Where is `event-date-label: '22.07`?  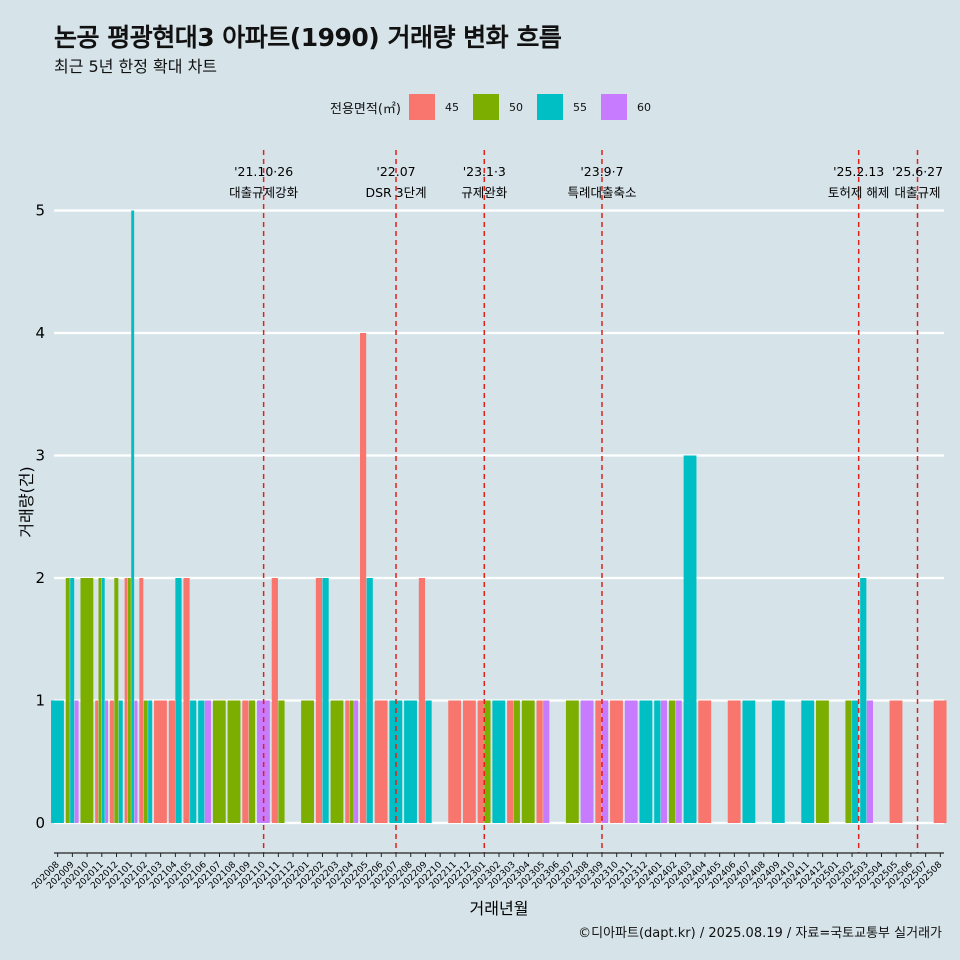
event-date-label: '22.07 is located at coordinates (395, 171).